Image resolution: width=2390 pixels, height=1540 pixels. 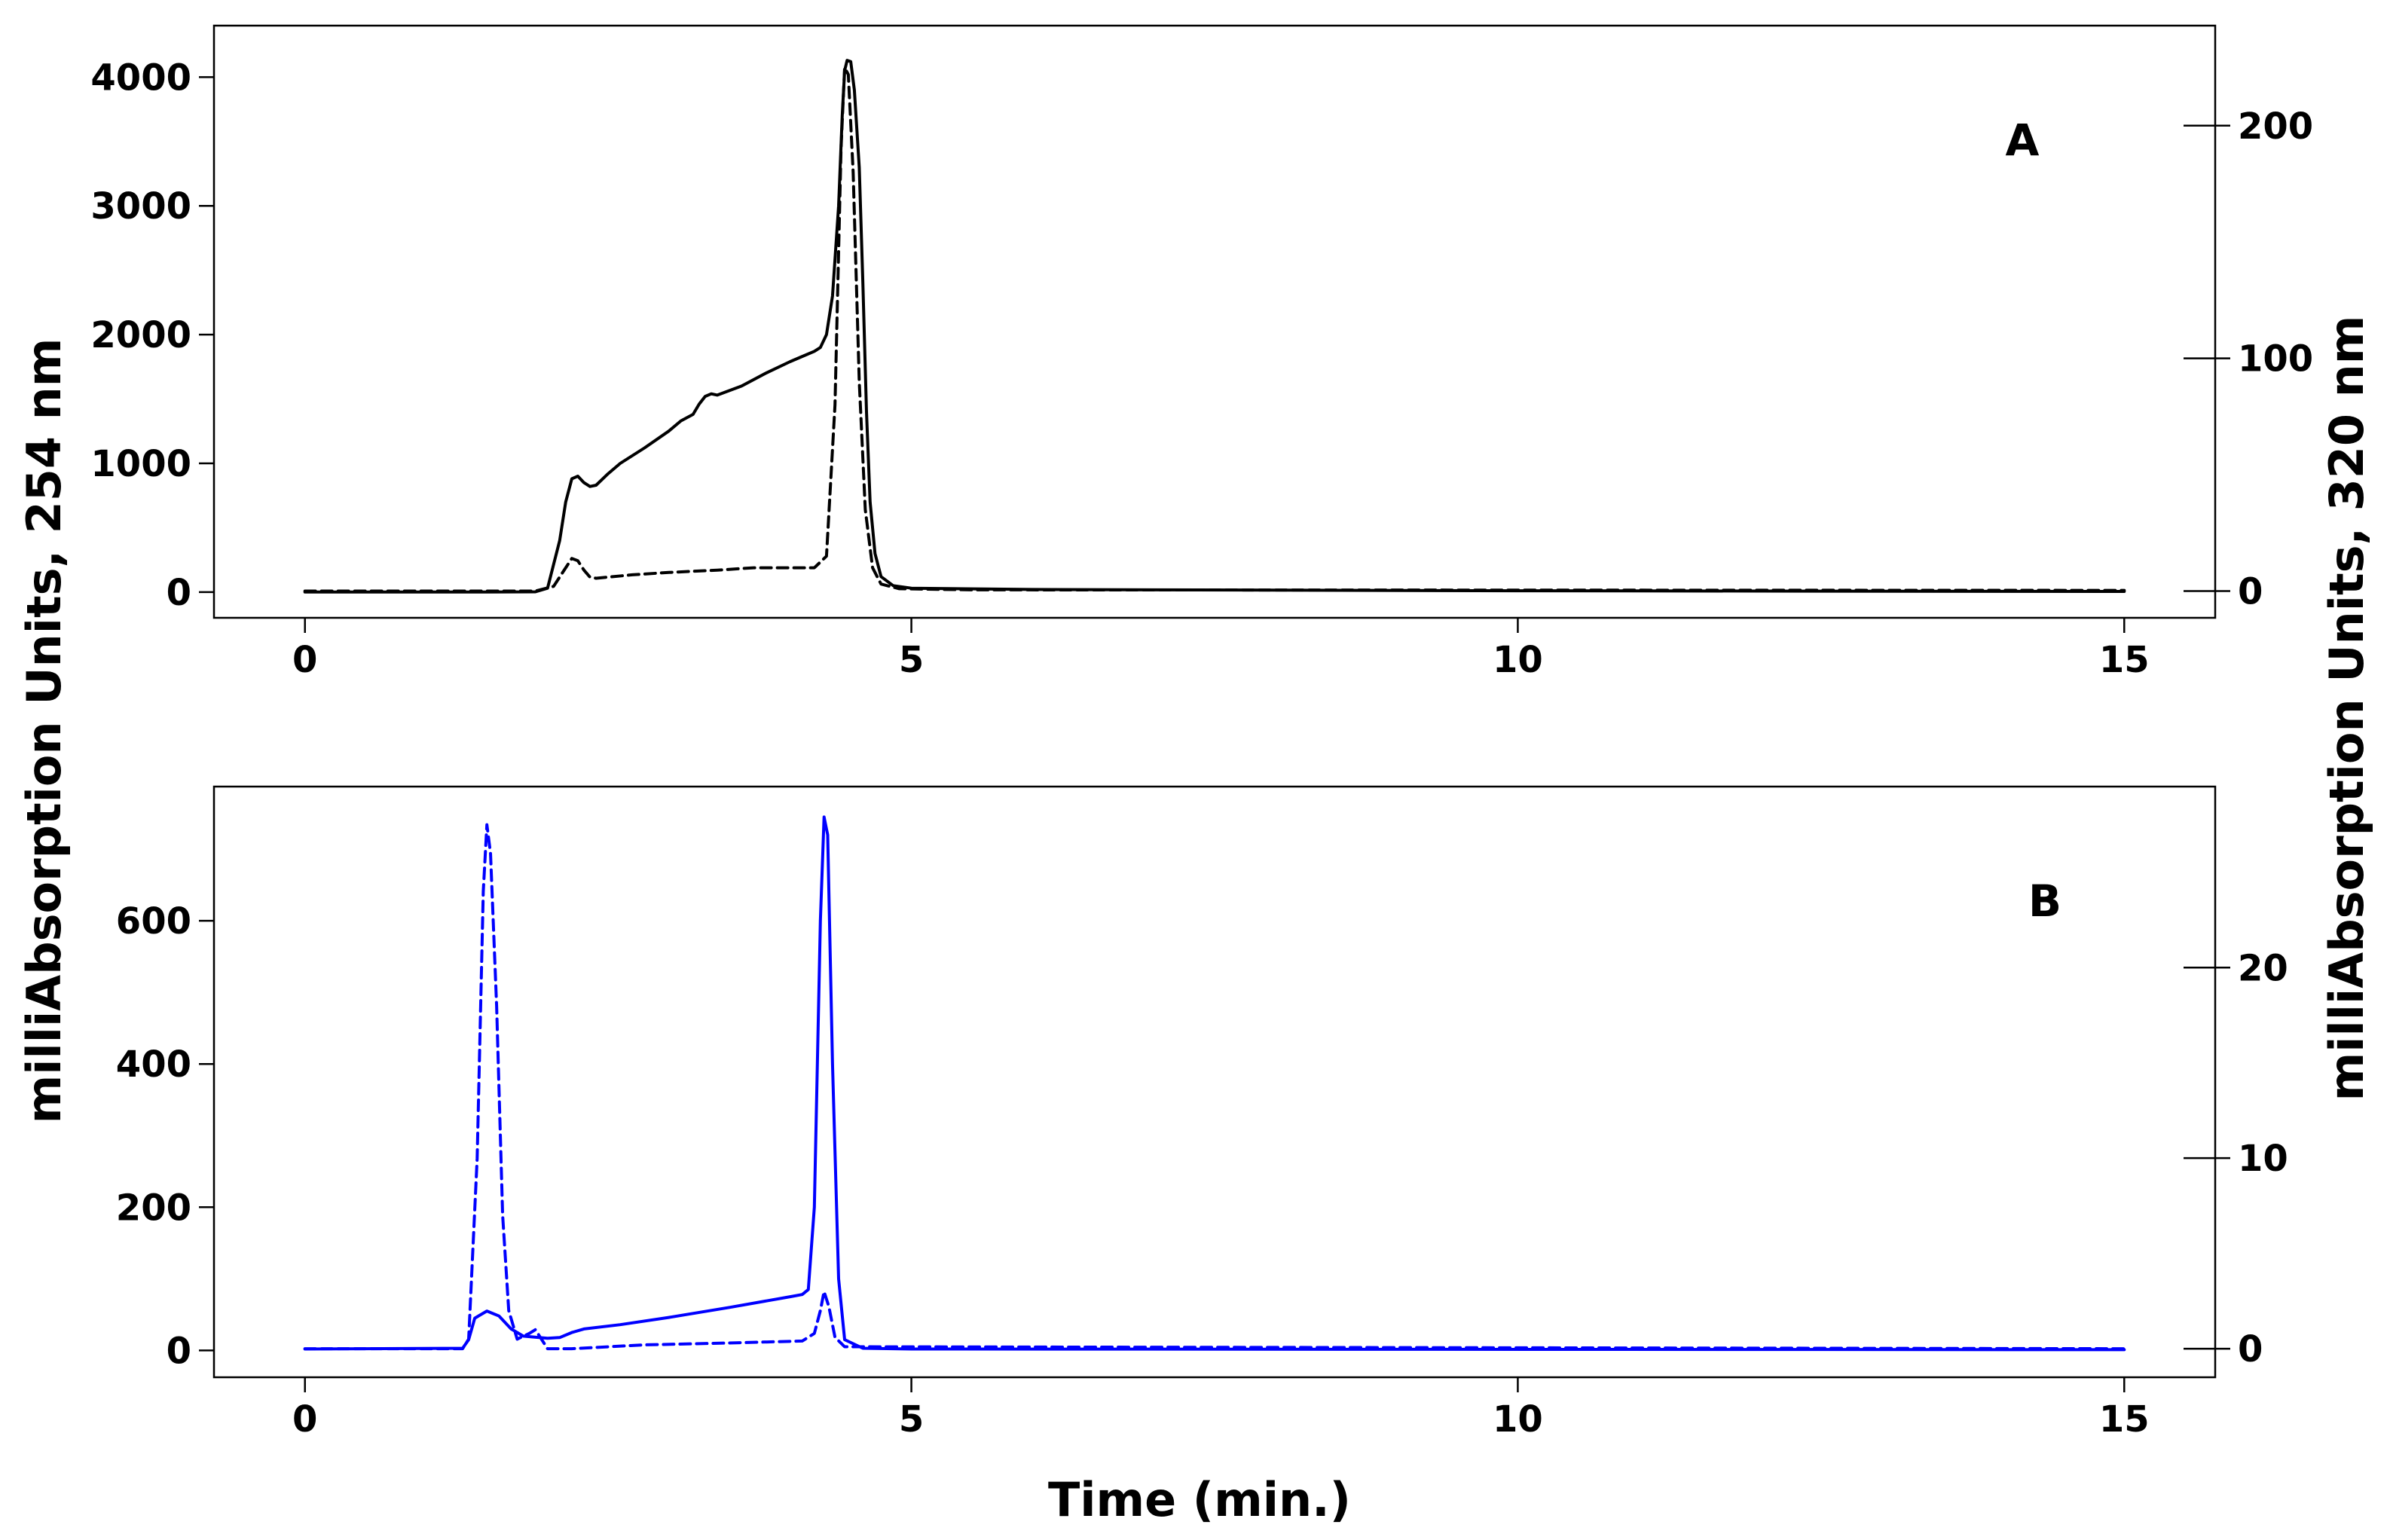 What do you see at coordinates (2124, 660) in the screenshot?
I see `panel-a-x-tick-label: 15` at bounding box center [2124, 660].